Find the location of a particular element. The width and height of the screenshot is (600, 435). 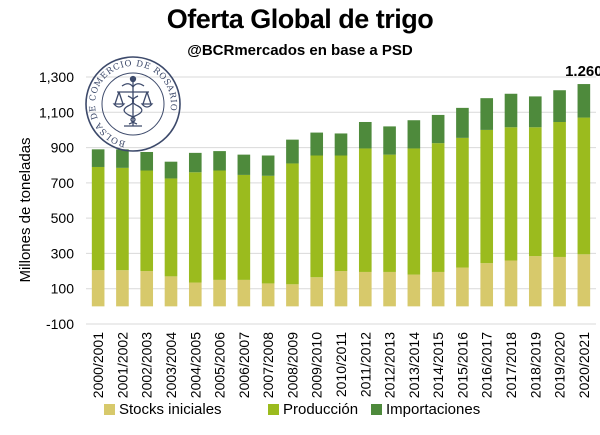

legend-label: Stocks iniciales is located at coordinates (170, 409).